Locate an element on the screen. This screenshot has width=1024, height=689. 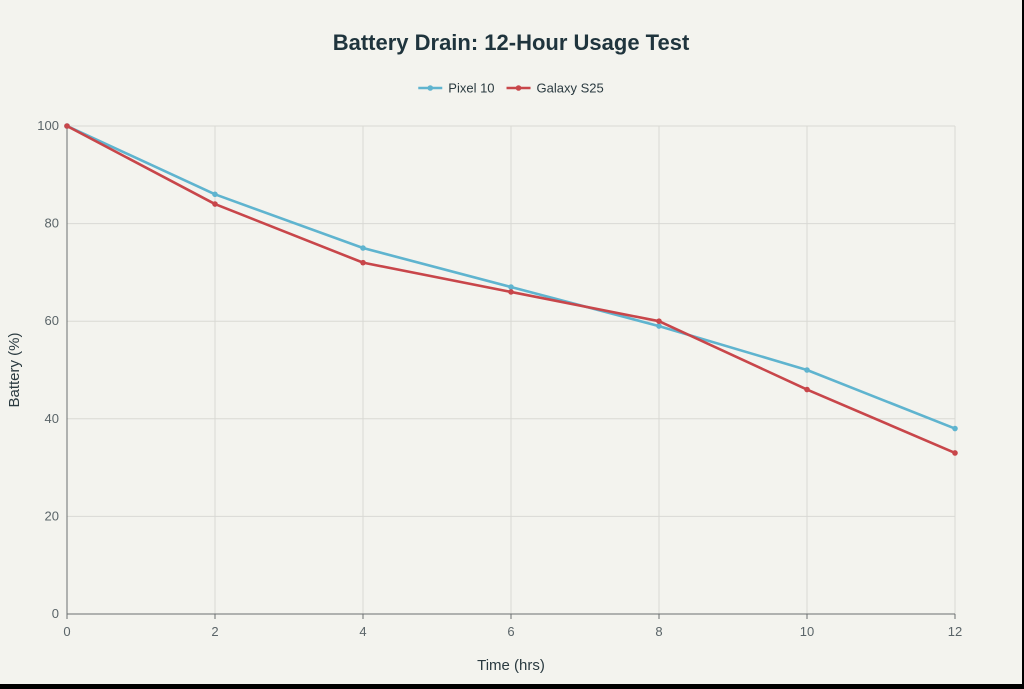
x-tick-label: 8 is located at coordinates (658, 631).